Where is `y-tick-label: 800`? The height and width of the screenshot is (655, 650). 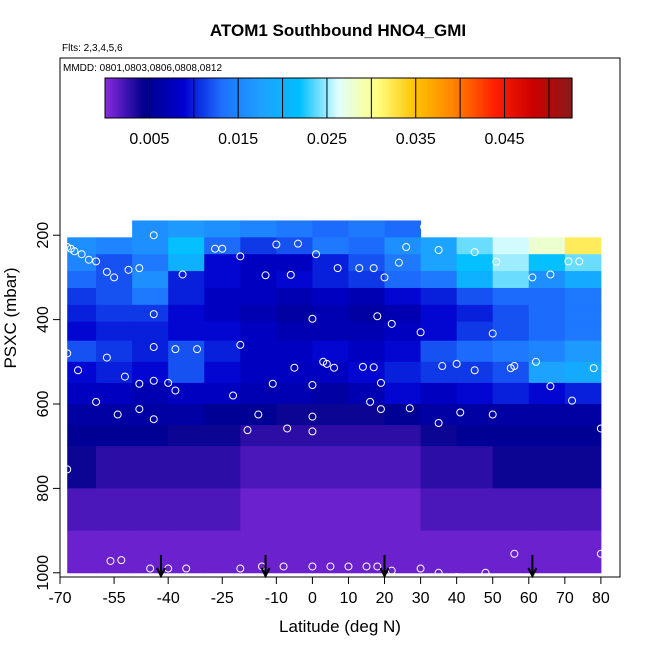 y-tick-label: 800 is located at coordinates (43, 488).